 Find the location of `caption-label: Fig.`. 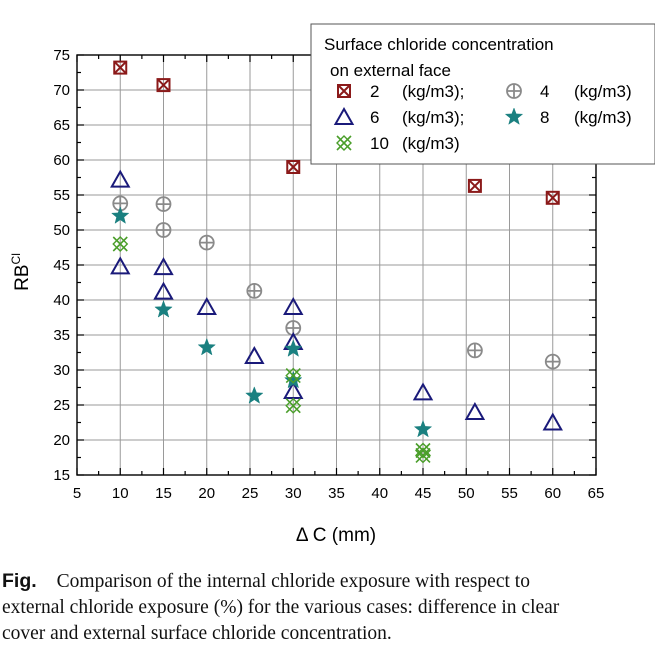

caption-label: Fig. is located at coordinates (19, 581).